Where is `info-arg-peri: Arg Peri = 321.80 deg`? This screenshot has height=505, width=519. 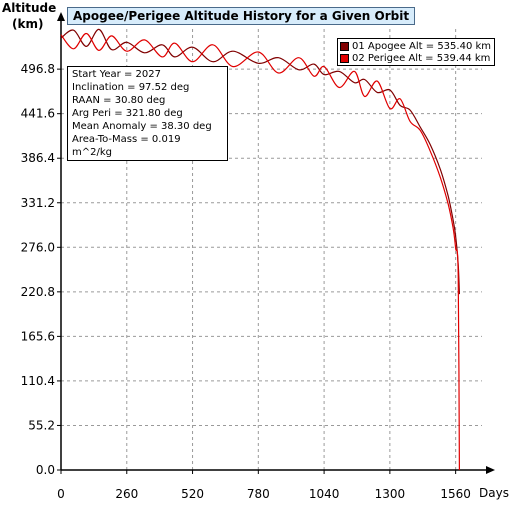 info-arg-peri: Arg Peri = 321.80 deg is located at coordinates (127, 113).